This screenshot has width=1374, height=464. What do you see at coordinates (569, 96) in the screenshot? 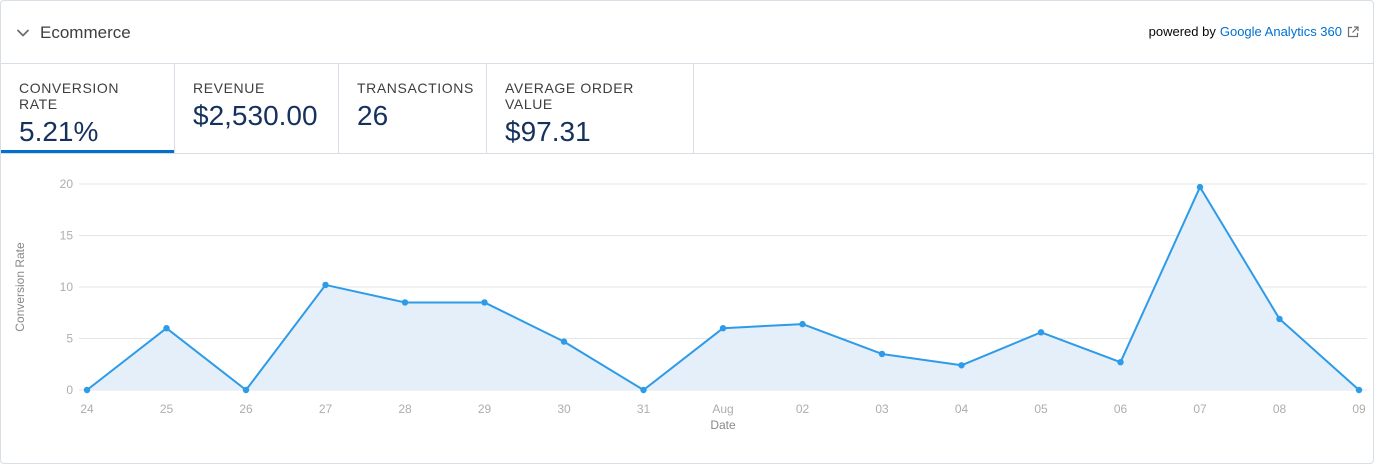
I see `tab-label: AVERAGE ORDER VALUE` at bounding box center [569, 96].